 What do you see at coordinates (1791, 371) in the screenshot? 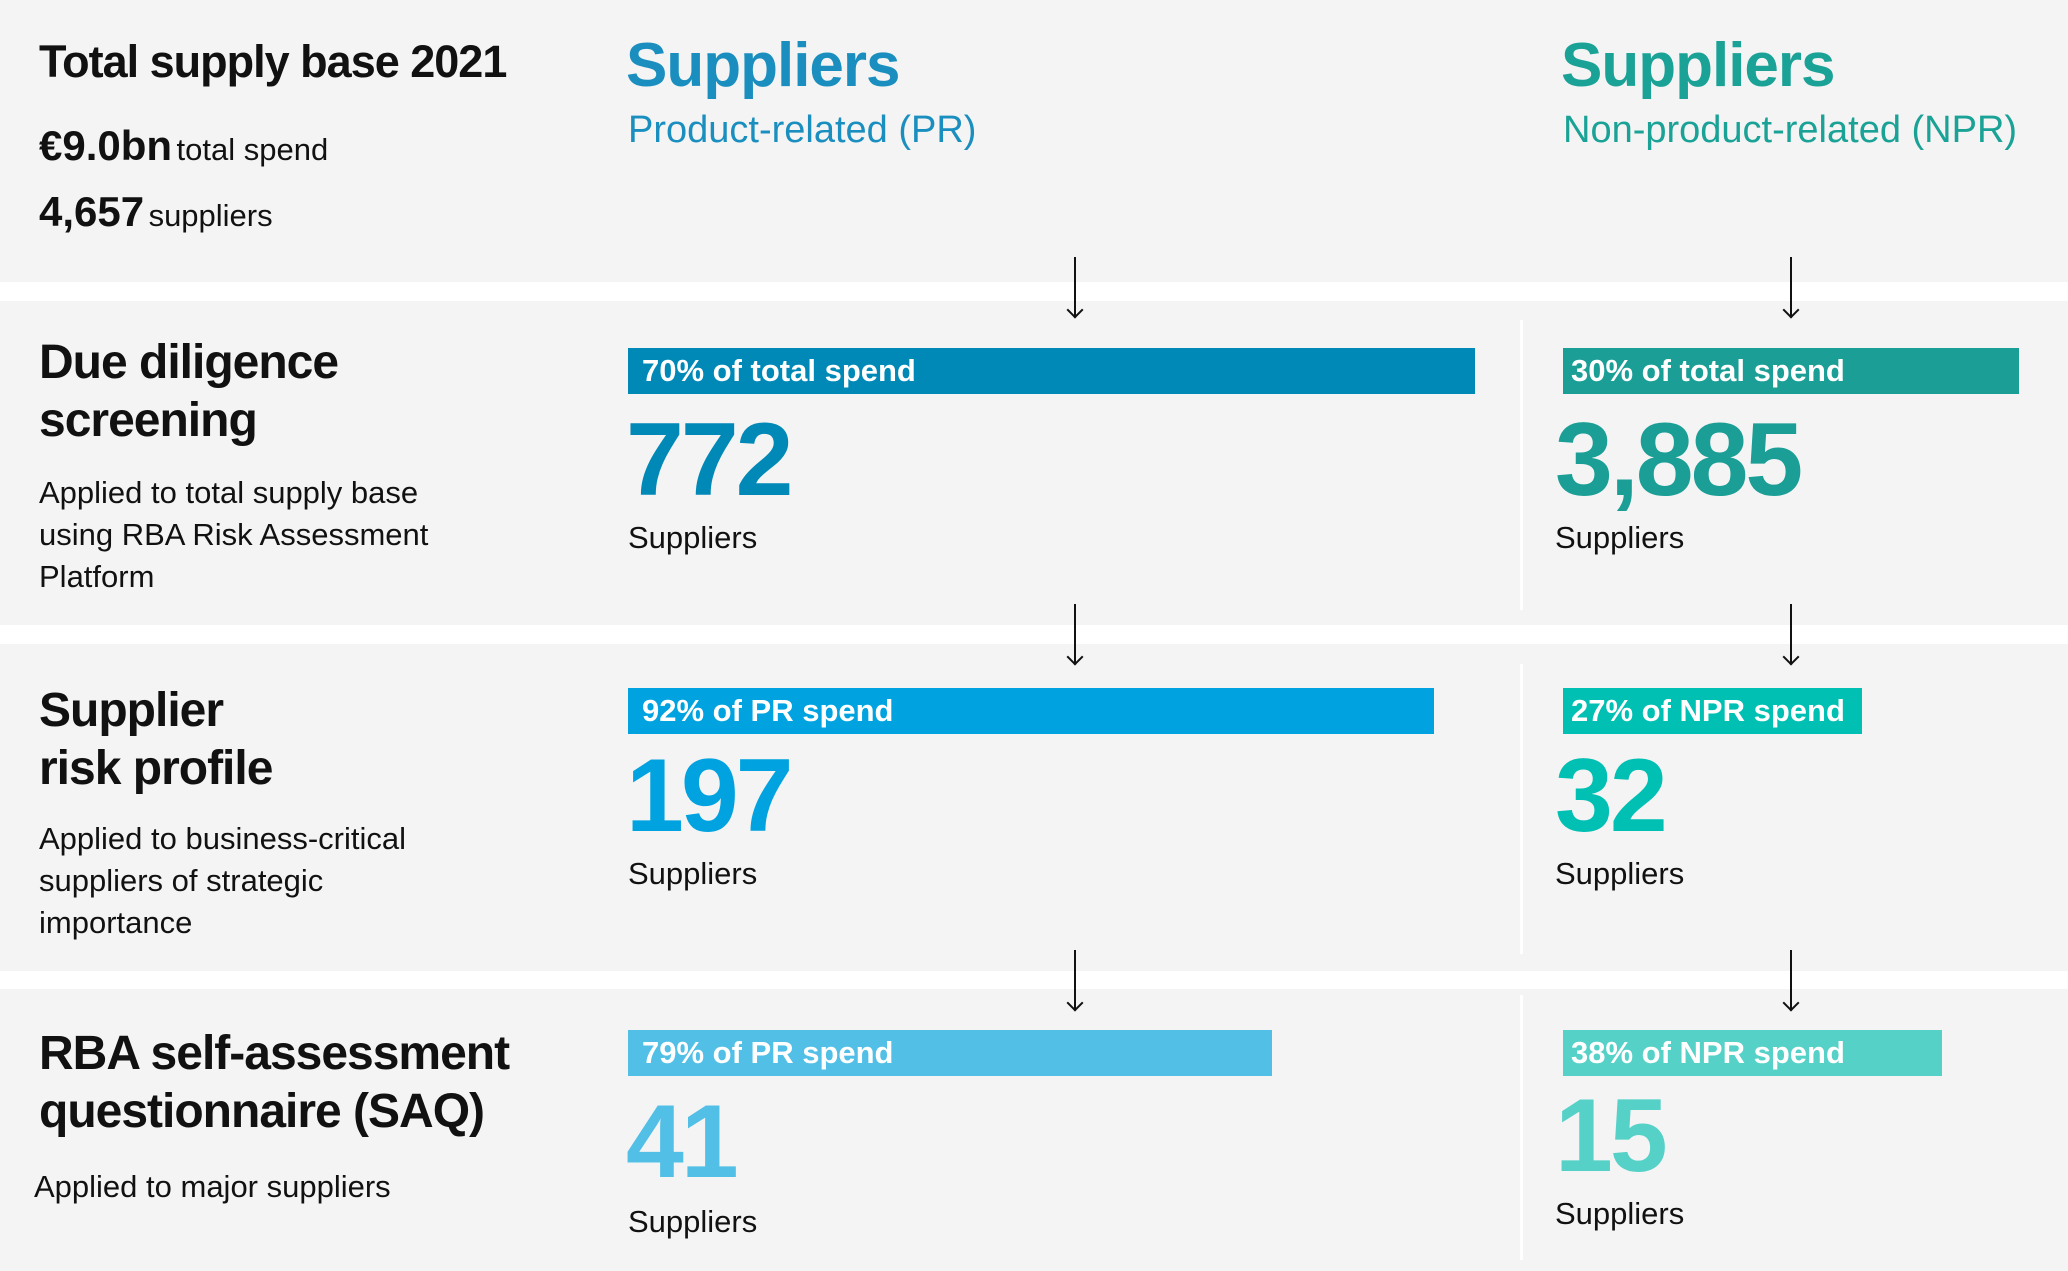
I see `npr-spend-bar: 30% of total spend` at bounding box center [1791, 371].